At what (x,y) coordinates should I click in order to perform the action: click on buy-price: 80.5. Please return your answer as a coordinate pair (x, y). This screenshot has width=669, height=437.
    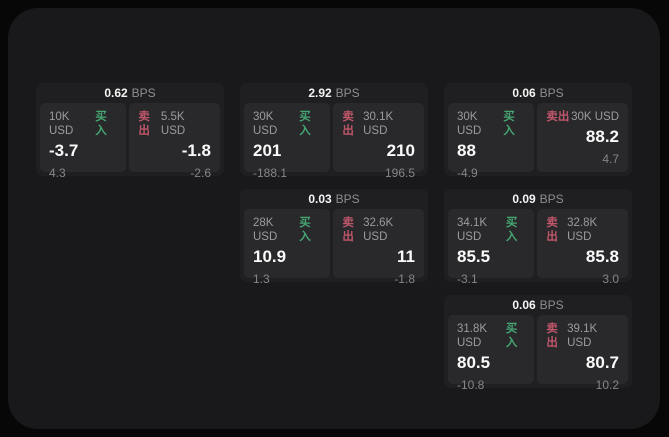
    Looking at the image, I should click on (474, 362).